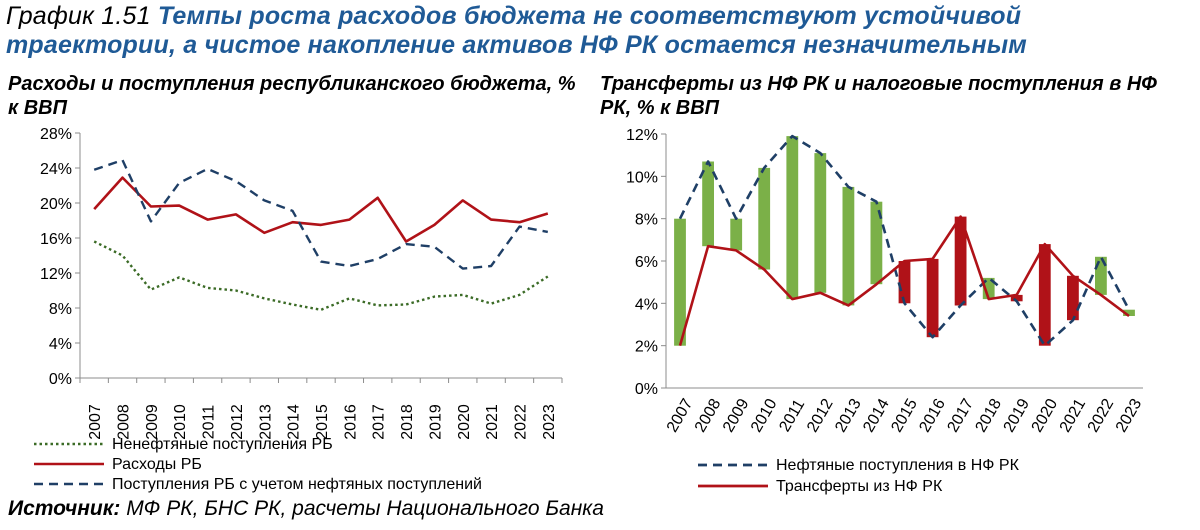  Describe the element at coordinates (764, 415) in the screenshot. I see `right-x-tick-label: 2010` at that location.